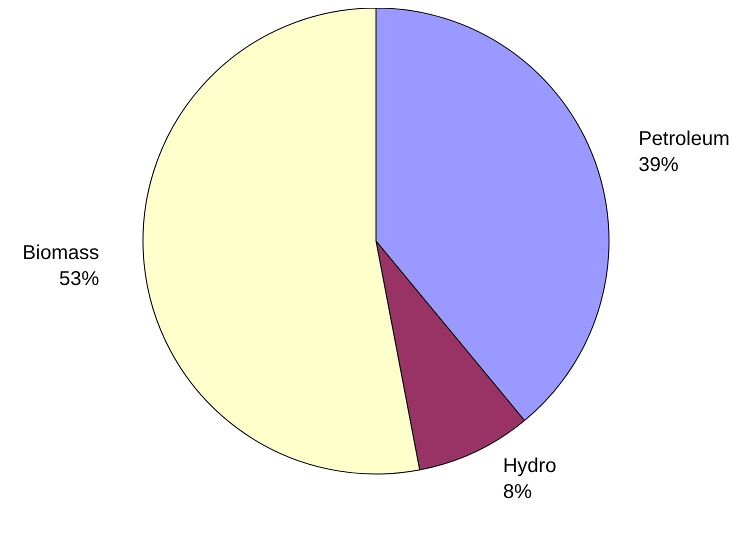 The width and height of the screenshot is (745, 534). Describe the element at coordinates (517, 491) in the screenshot. I see `data-label: 8%` at that location.